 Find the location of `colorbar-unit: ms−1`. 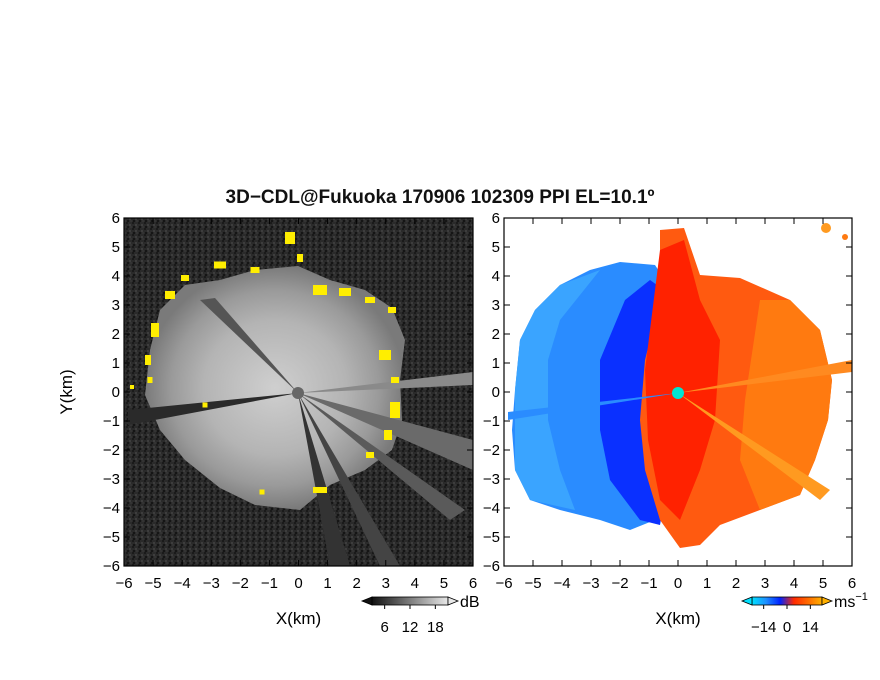

colorbar-unit: ms−1 is located at coordinates (851, 601).